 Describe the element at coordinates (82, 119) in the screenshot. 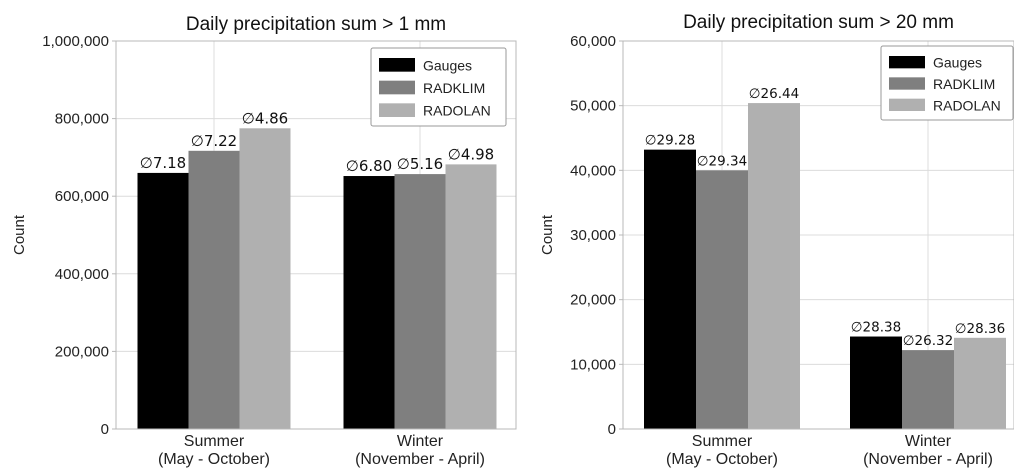

I see `y-tick-label: 800,000` at that location.